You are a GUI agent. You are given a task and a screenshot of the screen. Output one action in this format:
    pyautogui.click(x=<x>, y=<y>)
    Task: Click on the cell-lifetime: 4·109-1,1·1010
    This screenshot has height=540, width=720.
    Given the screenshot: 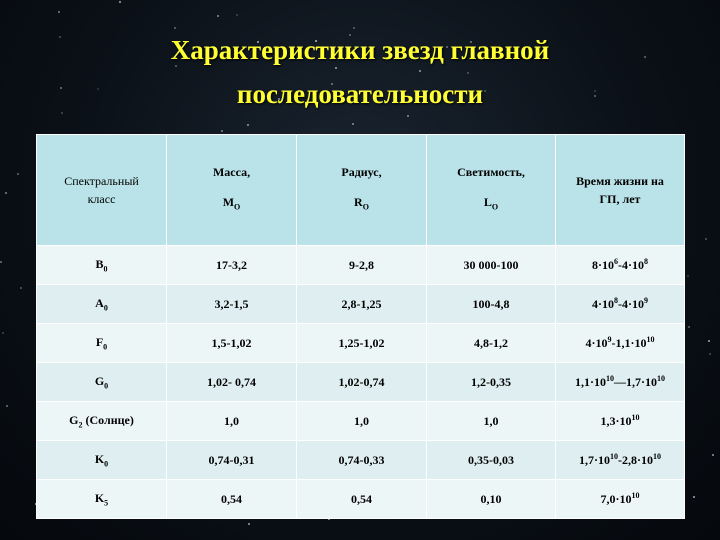 What is the action you would take?
    pyautogui.click(x=620, y=343)
    